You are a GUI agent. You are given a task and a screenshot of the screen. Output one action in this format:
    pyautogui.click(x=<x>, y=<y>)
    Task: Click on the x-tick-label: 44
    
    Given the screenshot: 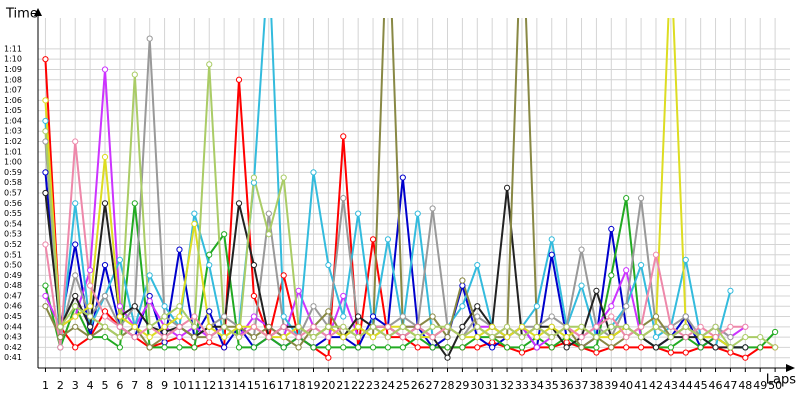 What is the action you would take?
    pyautogui.click(x=686, y=385)
    